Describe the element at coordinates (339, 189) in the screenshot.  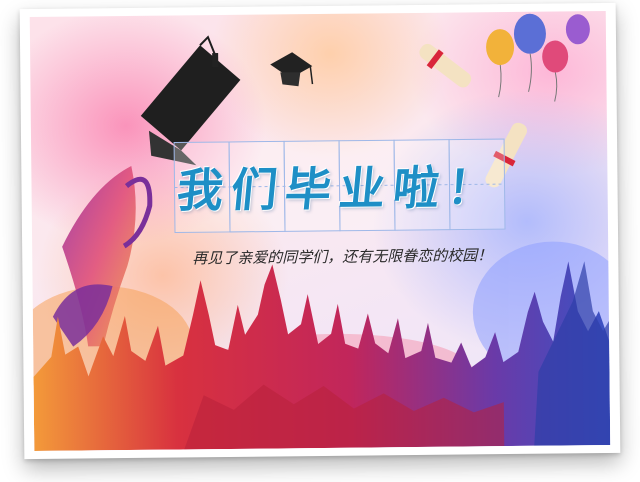
I see `poster-title: 我们毕业啦！` at that location.